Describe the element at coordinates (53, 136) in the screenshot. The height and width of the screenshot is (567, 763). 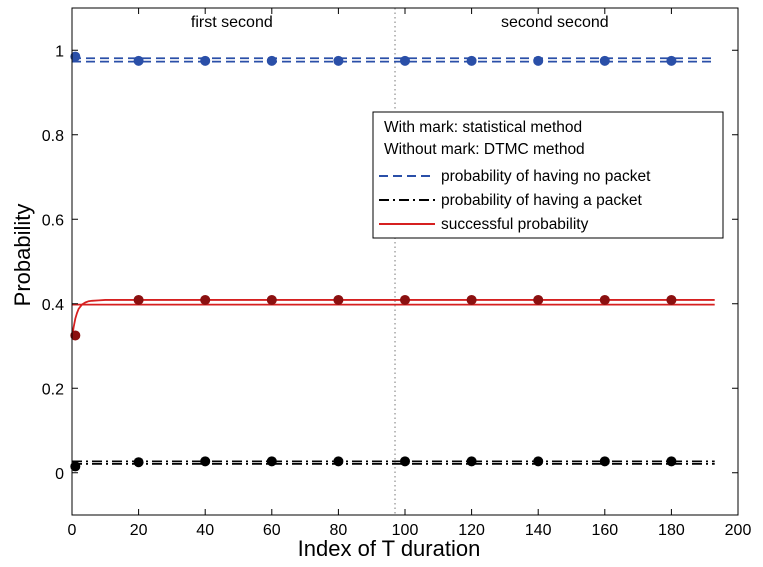
I see `y-tick-label: 0.8` at that location.